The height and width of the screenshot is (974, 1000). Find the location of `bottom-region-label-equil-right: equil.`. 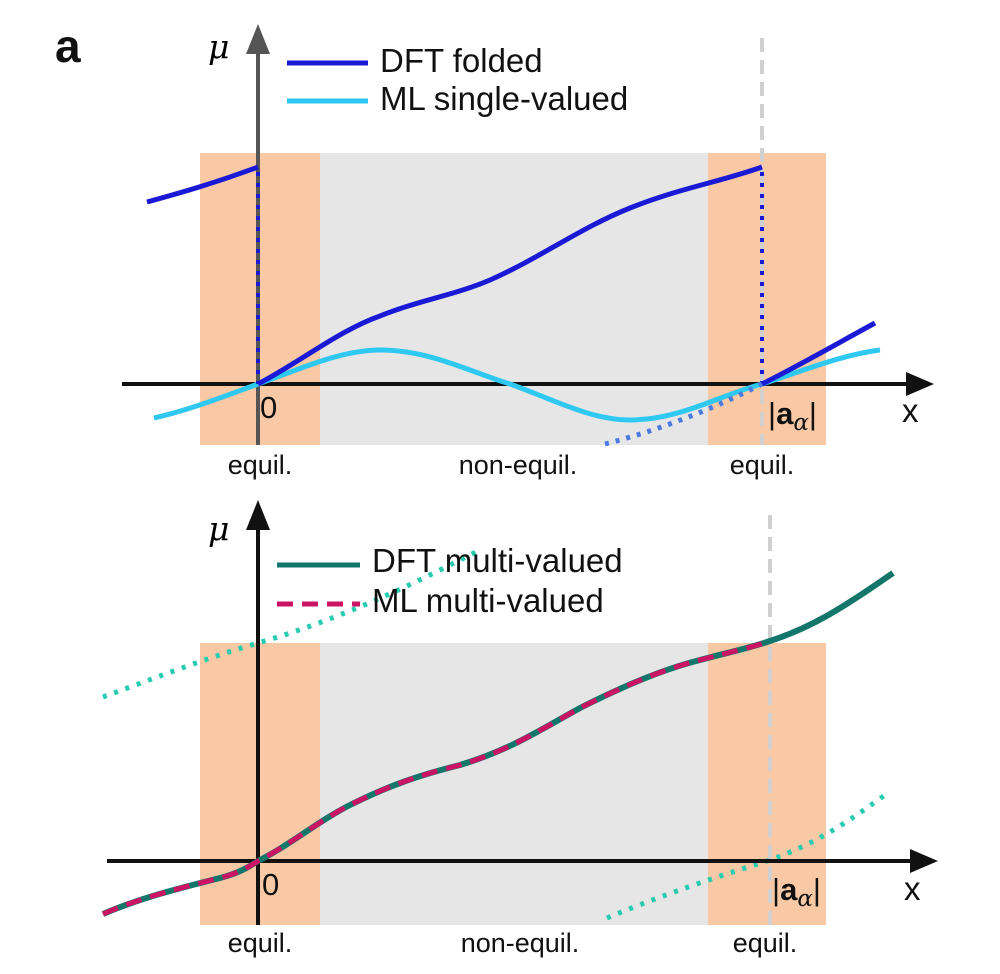

bottom-region-label-equil-right: equil. is located at coordinates (765, 943).